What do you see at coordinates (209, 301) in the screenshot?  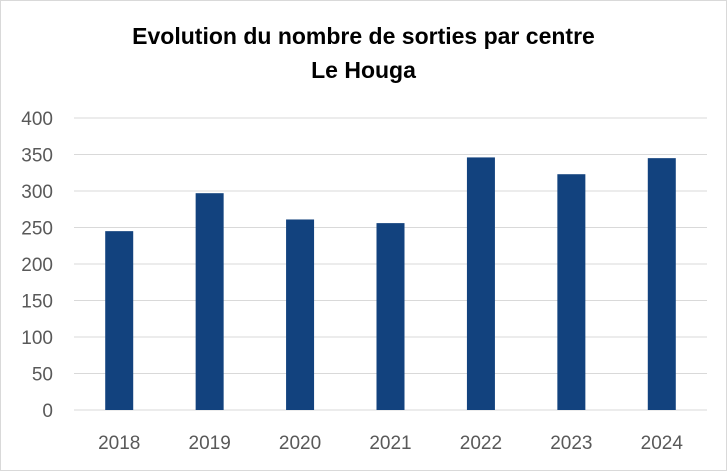 I see `bar-2019` at bounding box center [209, 301].